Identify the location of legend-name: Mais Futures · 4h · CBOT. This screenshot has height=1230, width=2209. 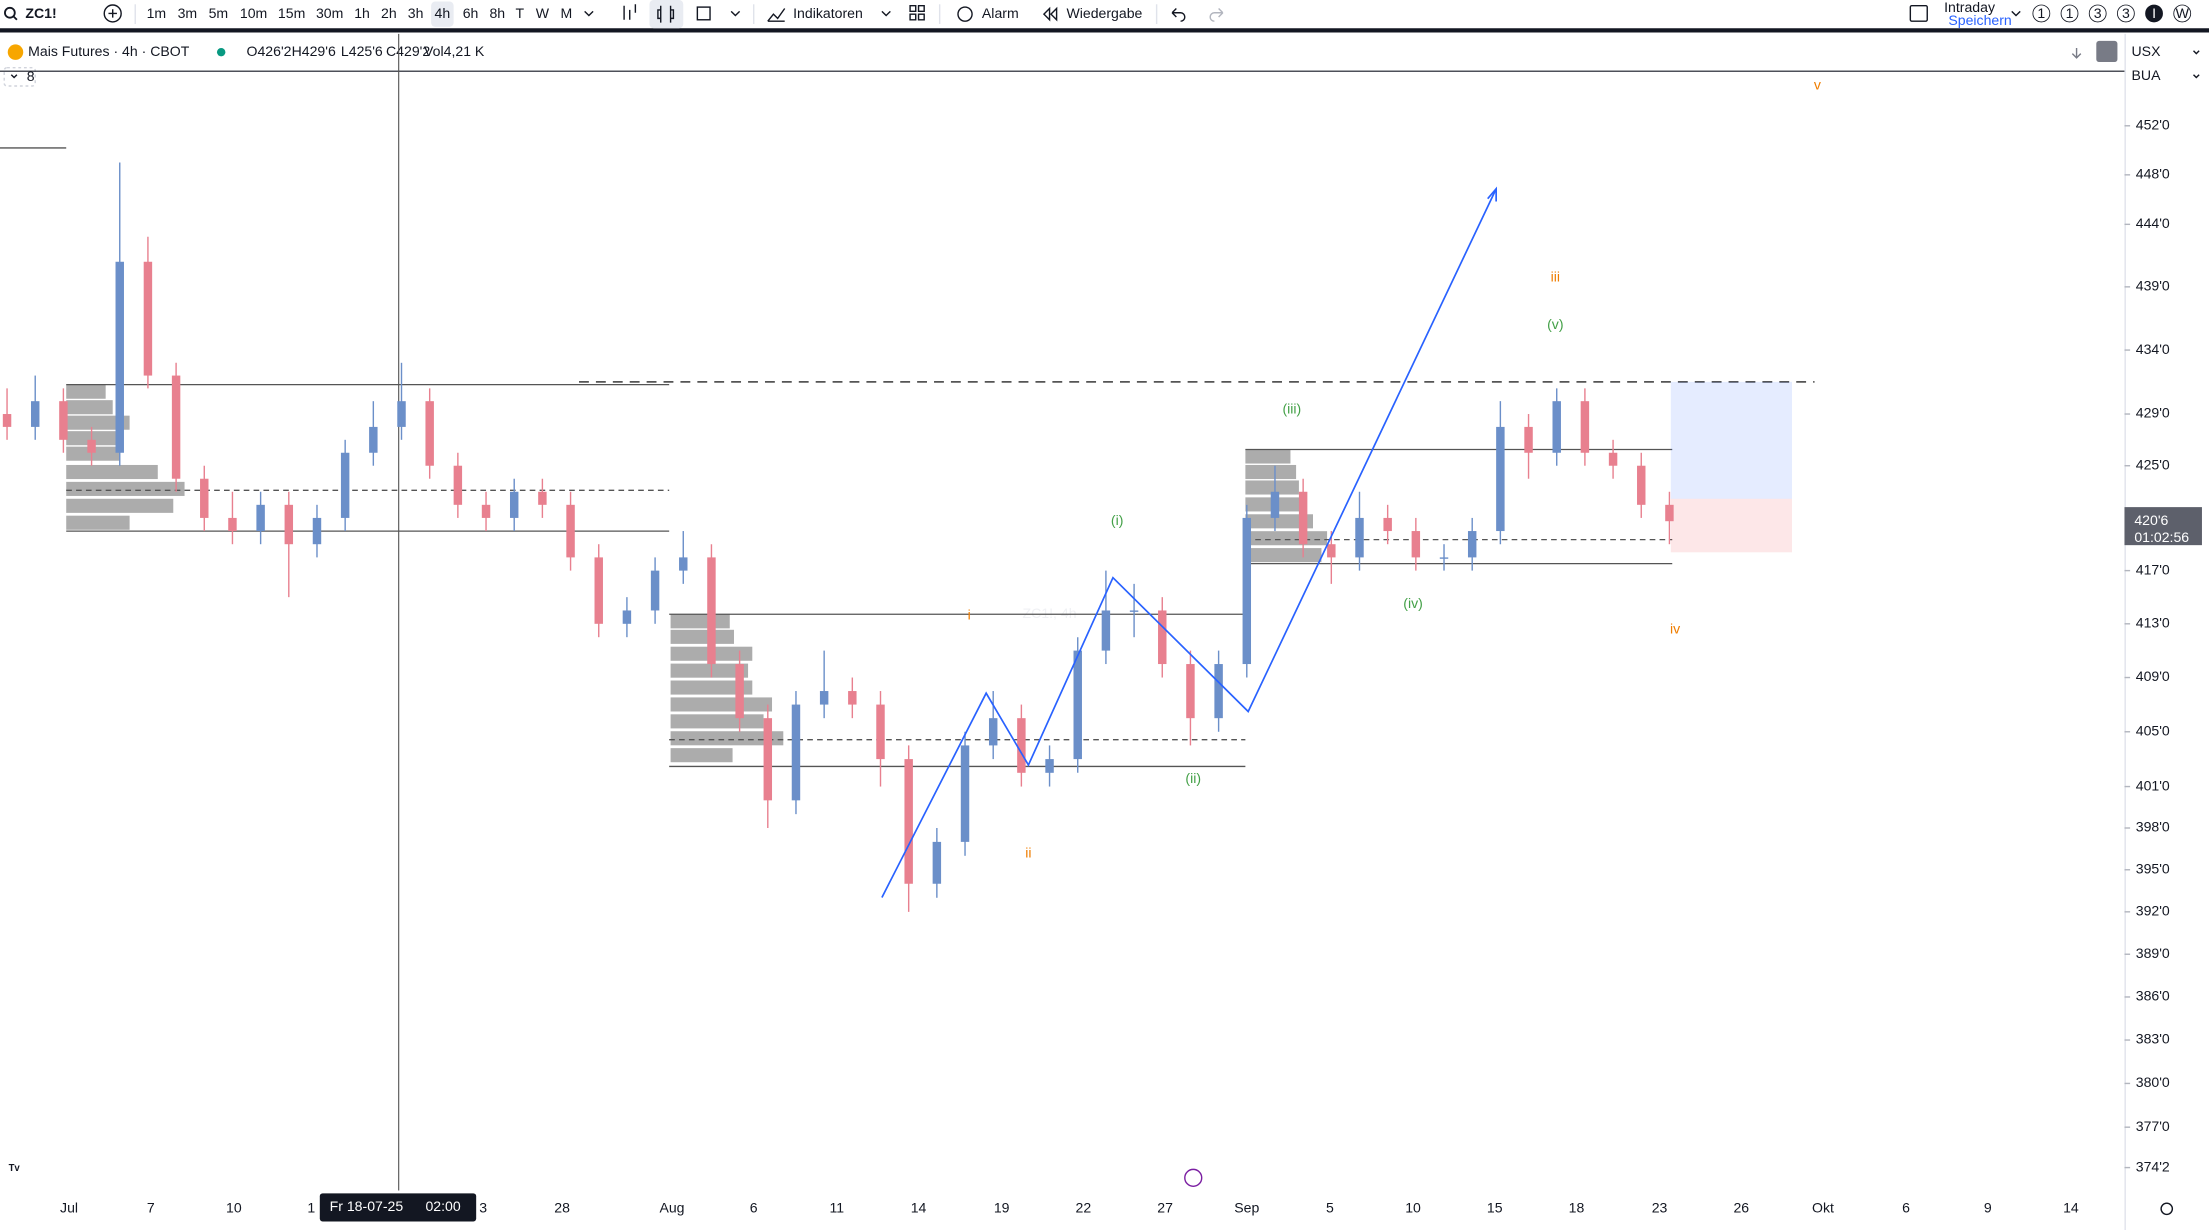
(109, 51).